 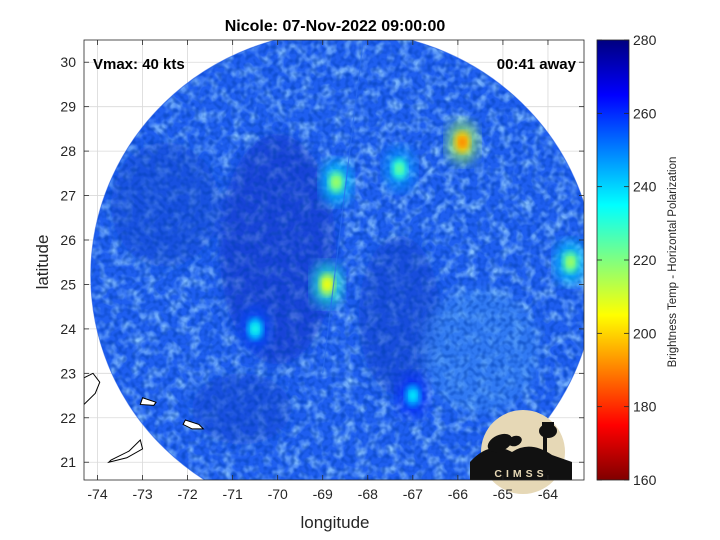 What do you see at coordinates (142, 494) in the screenshot?
I see `x-tick-label: -73` at bounding box center [142, 494].